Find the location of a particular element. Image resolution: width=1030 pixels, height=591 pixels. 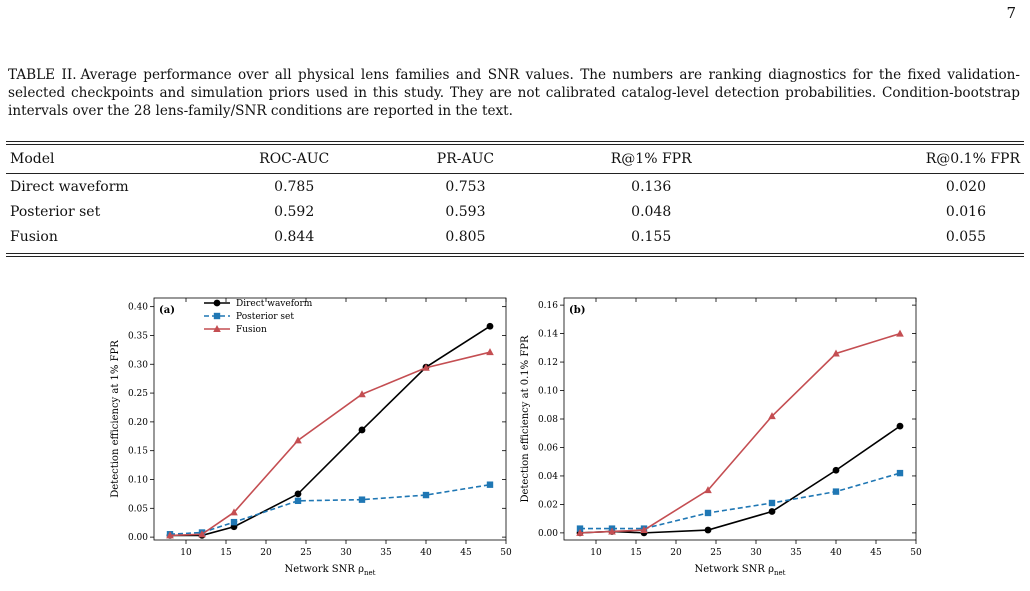

table-cell: 0.055 is located at coordinates (965, 236).